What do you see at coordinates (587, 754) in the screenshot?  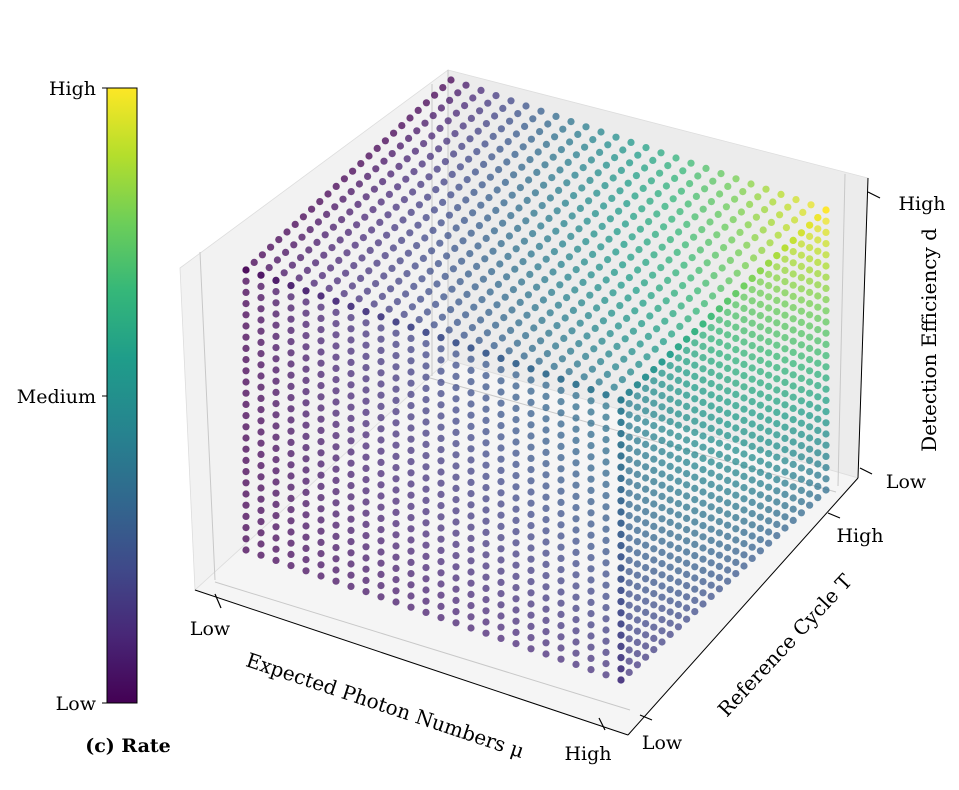 I see `x-tick-high: High` at bounding box center [587, 754].